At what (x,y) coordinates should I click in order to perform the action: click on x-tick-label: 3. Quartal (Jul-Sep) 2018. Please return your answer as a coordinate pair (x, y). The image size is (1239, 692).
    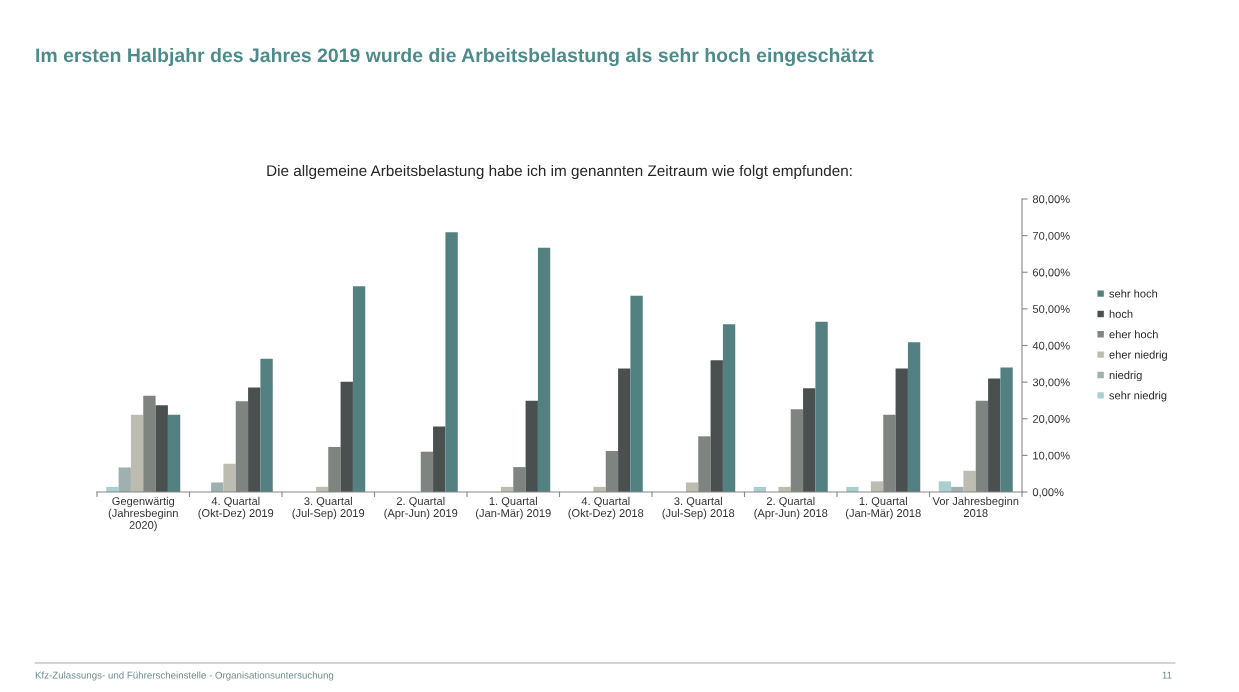
    Looking at the image, I should click on (698, 508).